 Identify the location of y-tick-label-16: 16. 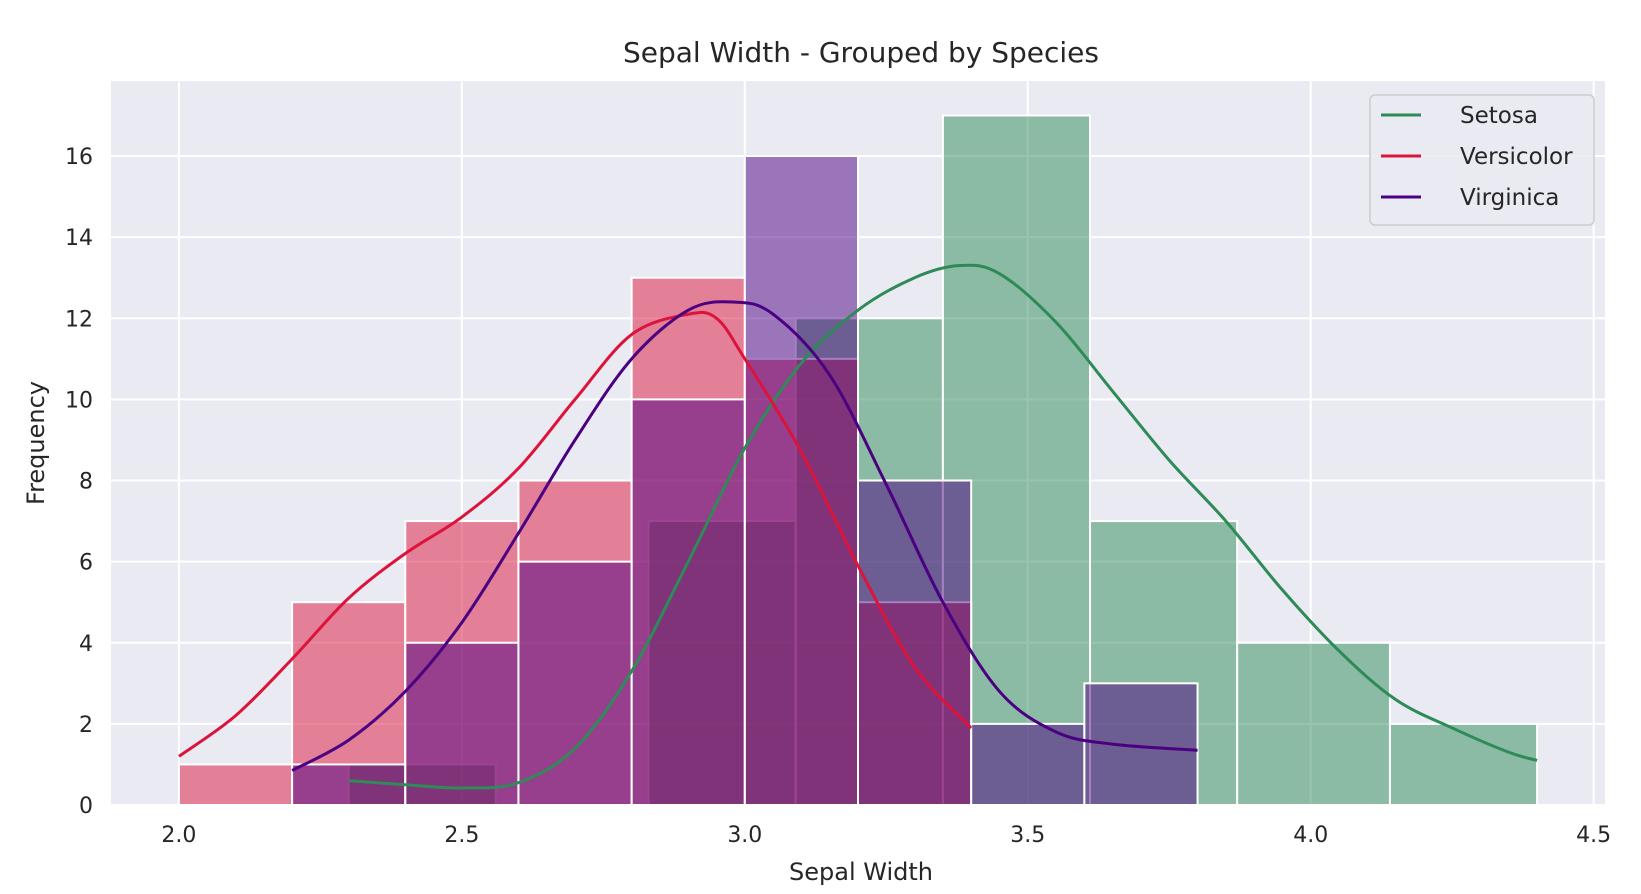
(79, 157).